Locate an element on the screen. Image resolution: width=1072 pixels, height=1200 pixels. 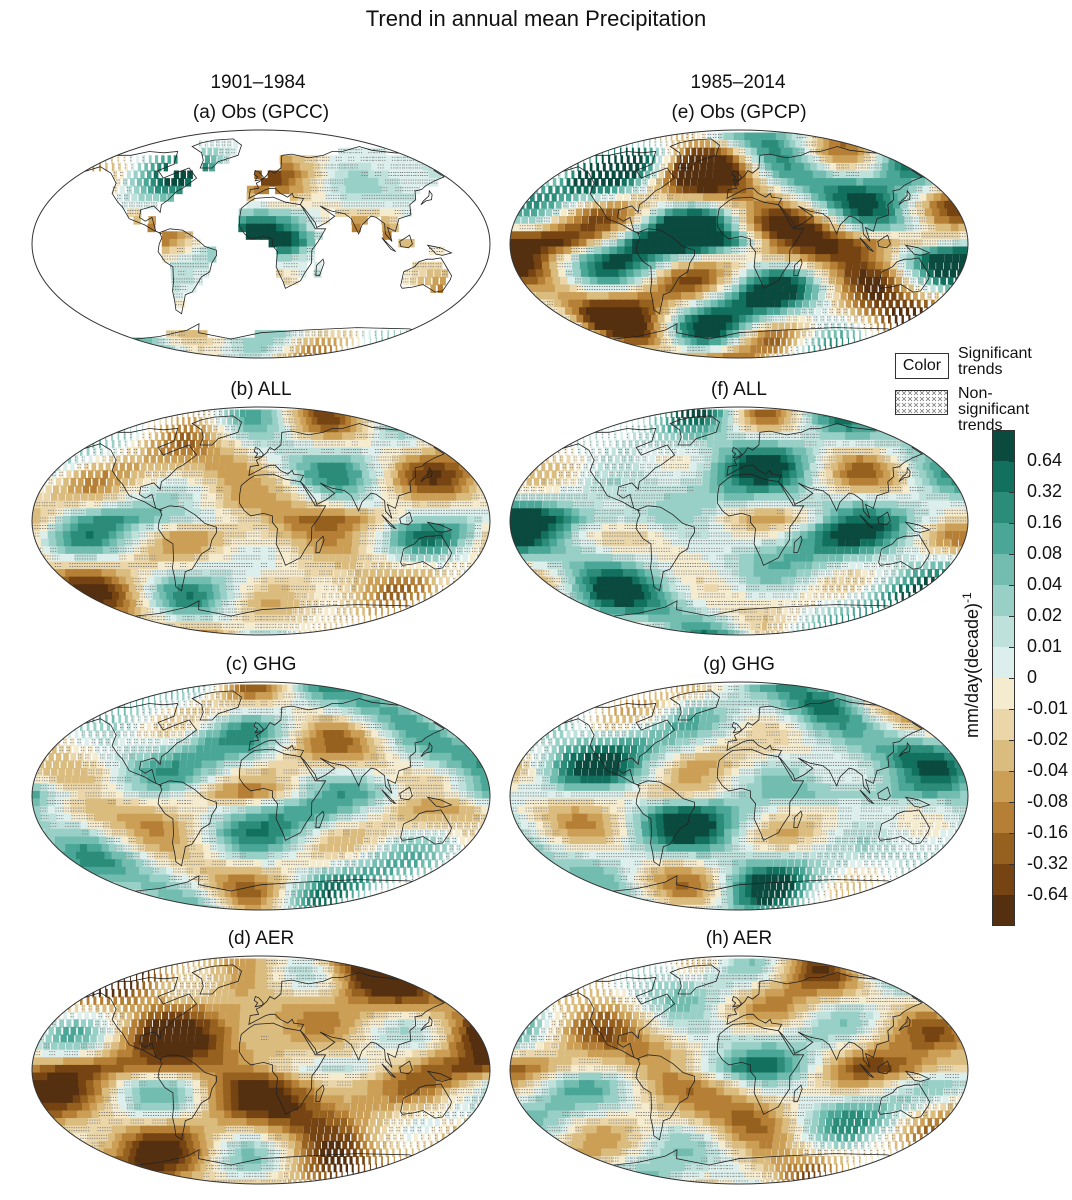
colorbar-tick-label: 0.02 is located at coordinates (1044, 615).